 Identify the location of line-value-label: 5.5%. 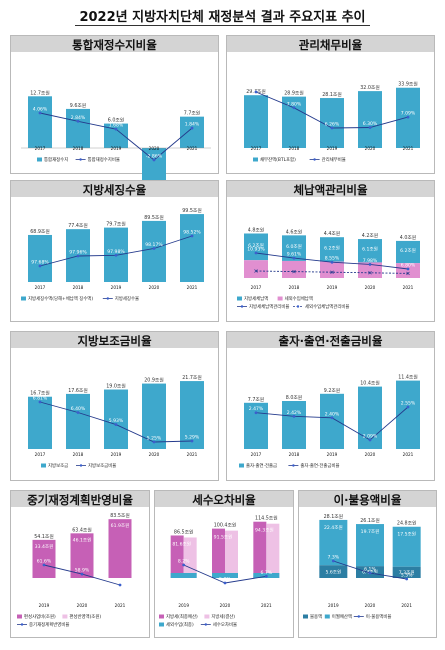
(407, 576).